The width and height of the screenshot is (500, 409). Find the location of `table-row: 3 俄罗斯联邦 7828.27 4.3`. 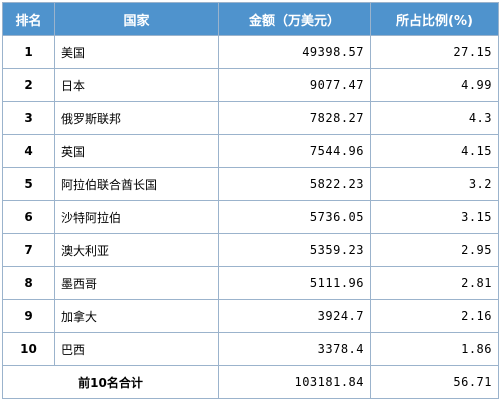

table-row: 3 俄罗斯联邦 7828.27 4.3 is located at coordinates (250, 118).